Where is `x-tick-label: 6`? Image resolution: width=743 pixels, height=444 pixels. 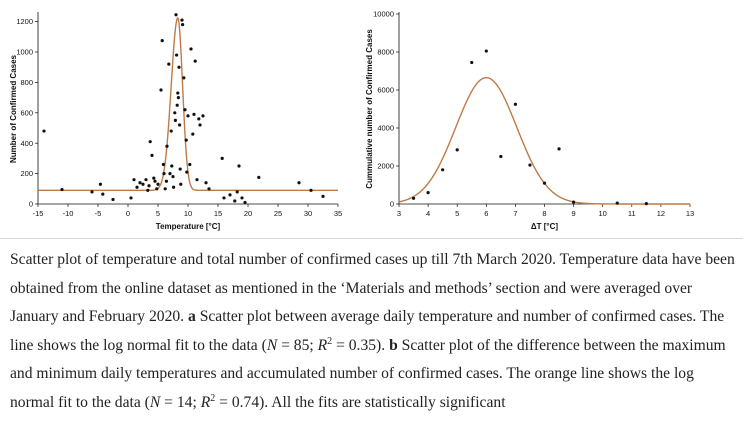
x-tick-label: 6 is located at coordinates (486, 213).